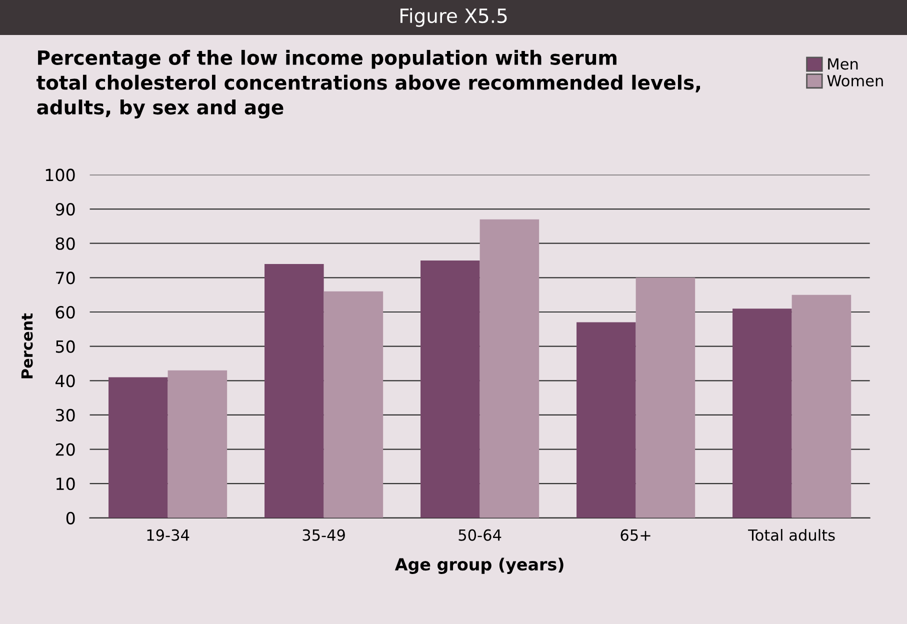  I want to click on y-tick-label: 100, so click(60, 175).